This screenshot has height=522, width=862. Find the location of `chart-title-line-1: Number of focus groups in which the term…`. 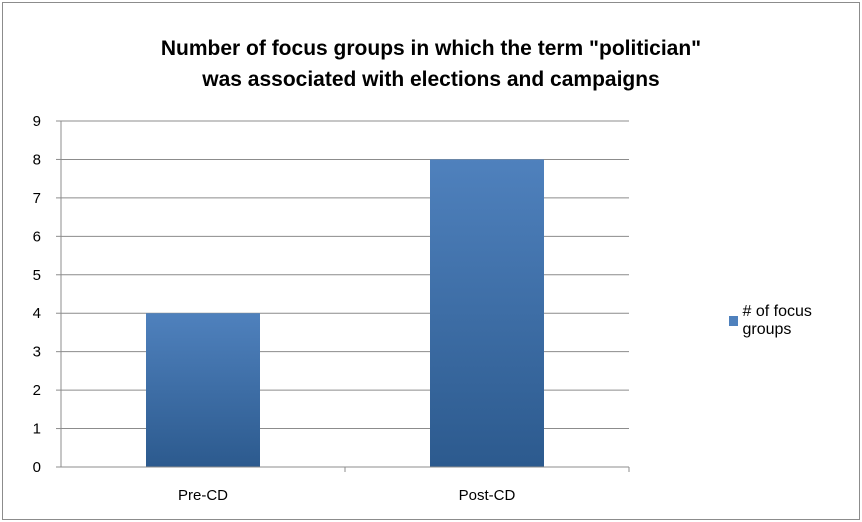

chart-title-line-1: Number of focus groups in which the term… is located at coordinates (431, 48).